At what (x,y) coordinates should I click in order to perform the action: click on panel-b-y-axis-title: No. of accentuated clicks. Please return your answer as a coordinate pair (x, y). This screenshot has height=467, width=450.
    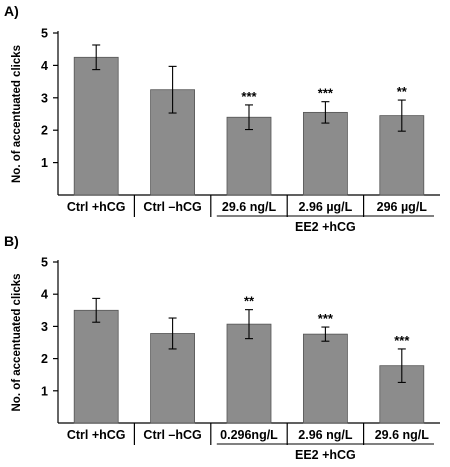
    Looking at the image, I should click on (17, 342).